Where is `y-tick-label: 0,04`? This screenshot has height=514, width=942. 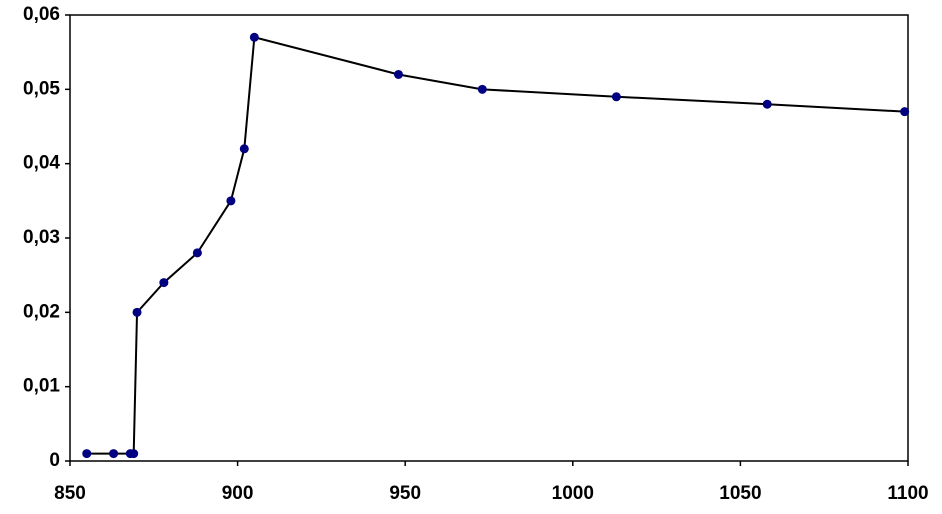
y-tick-label: 0,04 is located at coordinates (41, 163).